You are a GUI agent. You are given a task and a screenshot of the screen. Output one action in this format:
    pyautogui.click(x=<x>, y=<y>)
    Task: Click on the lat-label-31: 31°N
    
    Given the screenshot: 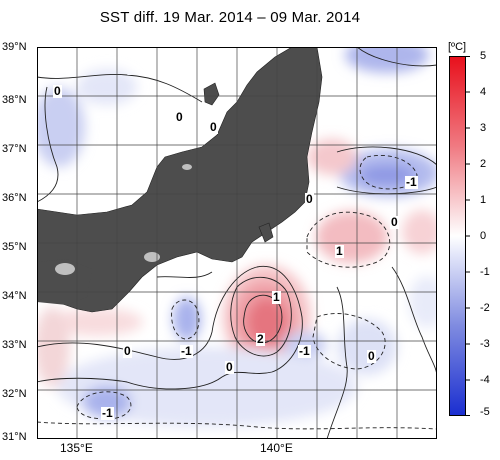 What is the action you would take?
    pyautogui.click(x=14, y=437)
    